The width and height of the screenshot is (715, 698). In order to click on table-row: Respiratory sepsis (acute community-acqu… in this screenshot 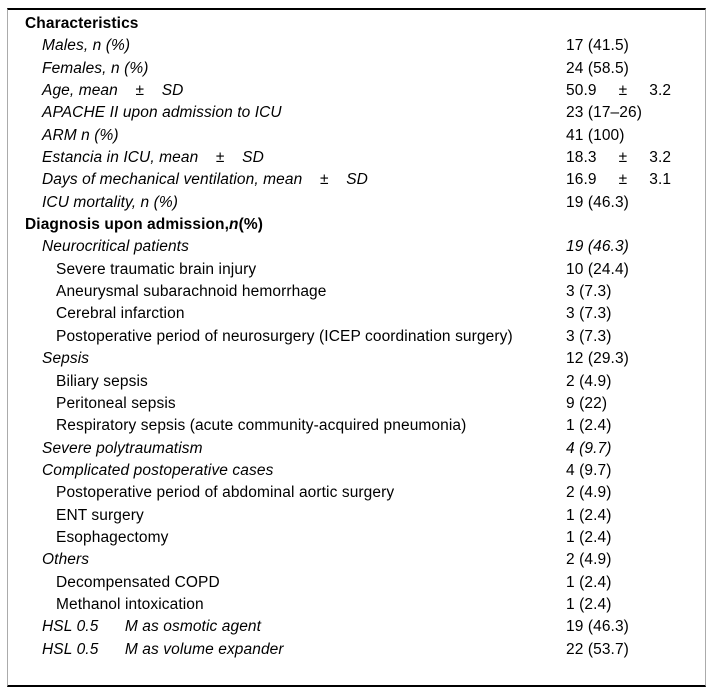, I will do `click(356, 426)`.